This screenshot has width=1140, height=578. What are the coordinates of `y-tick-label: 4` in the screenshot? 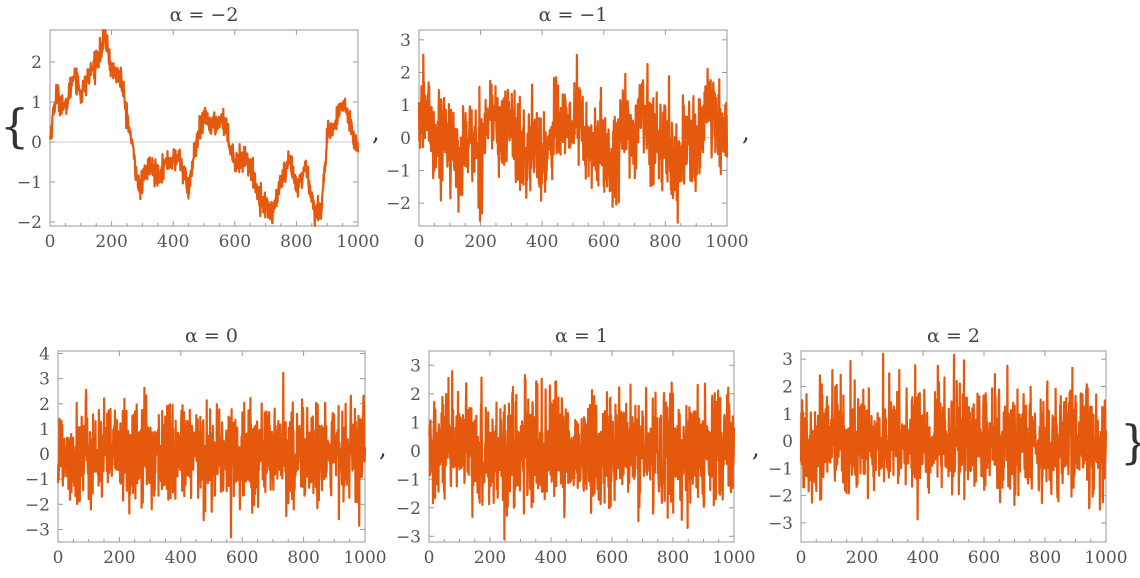 It's located at (44, 355).